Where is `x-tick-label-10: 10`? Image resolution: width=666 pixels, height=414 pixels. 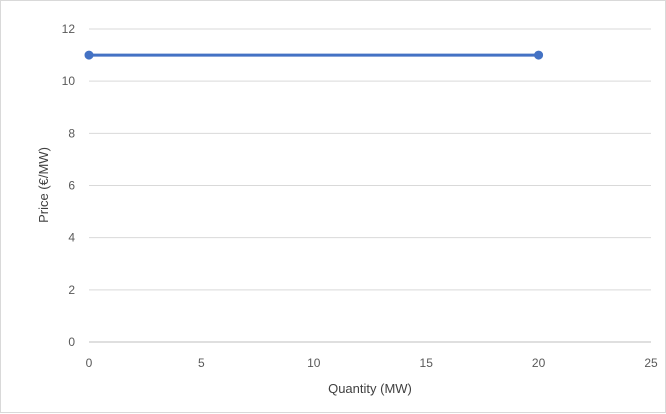 x-tick-label-10: 10 is located at coordinates (314, 363).